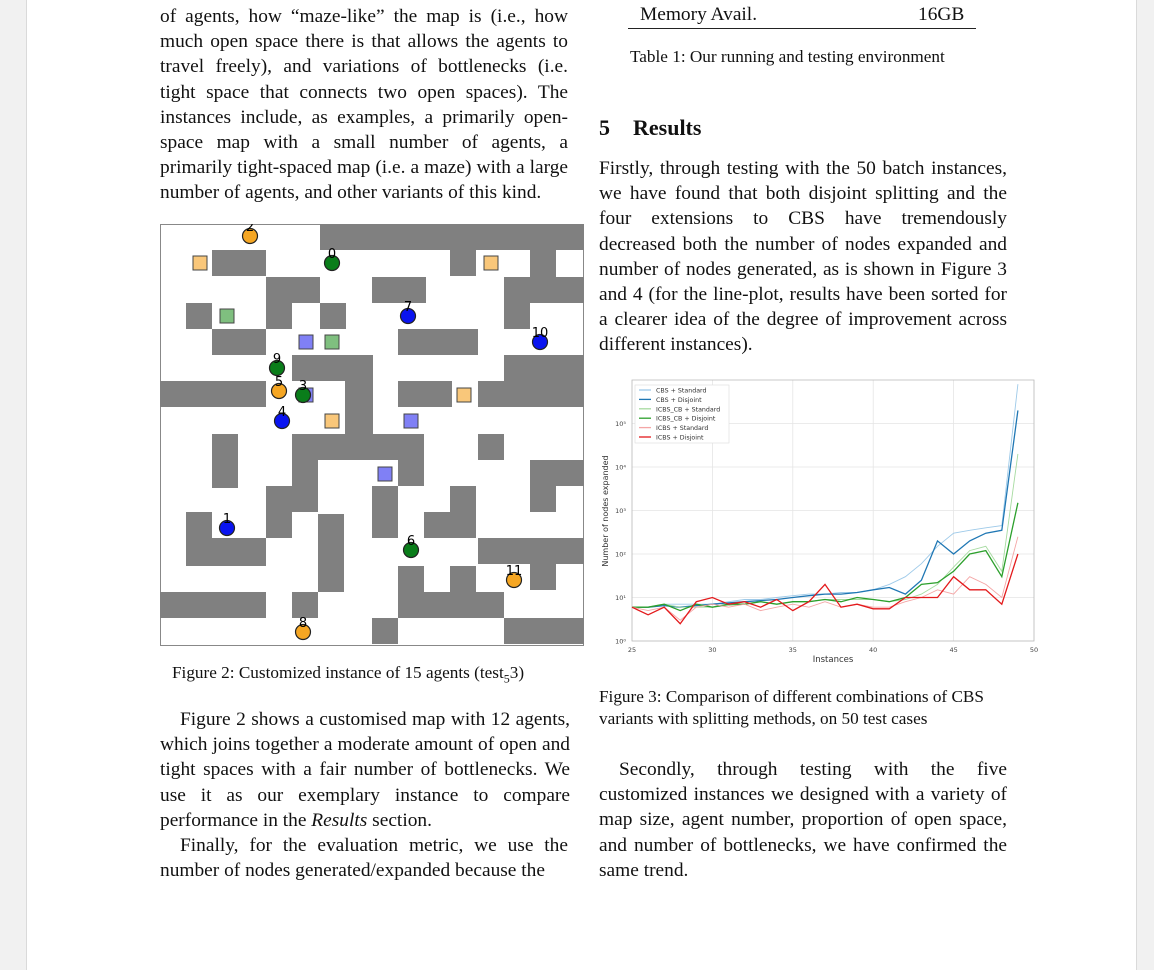  I want to click on chart-x-tick-label: 35, so click(793, 650).